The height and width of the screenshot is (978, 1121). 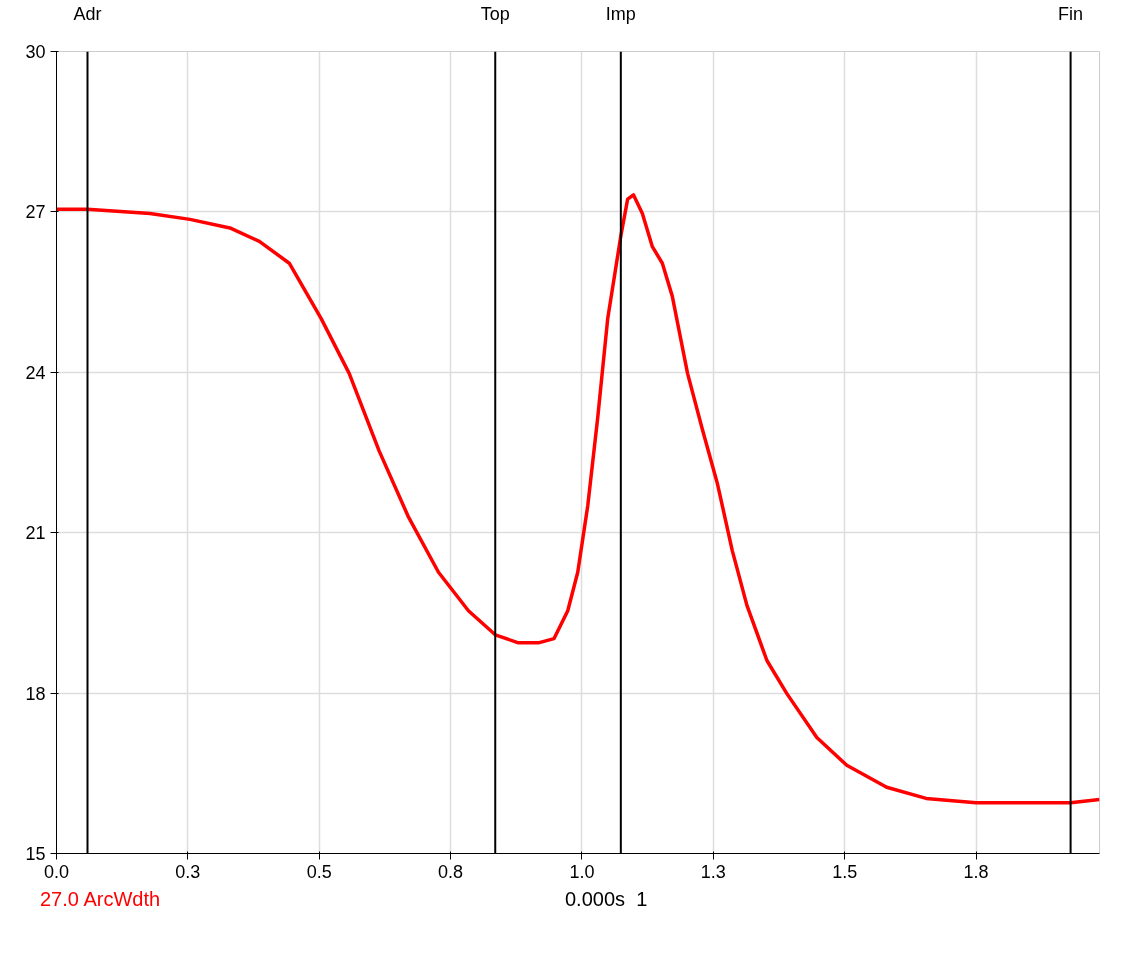 I want to click on y-tick-label: 21, so click(x=35, y=533).